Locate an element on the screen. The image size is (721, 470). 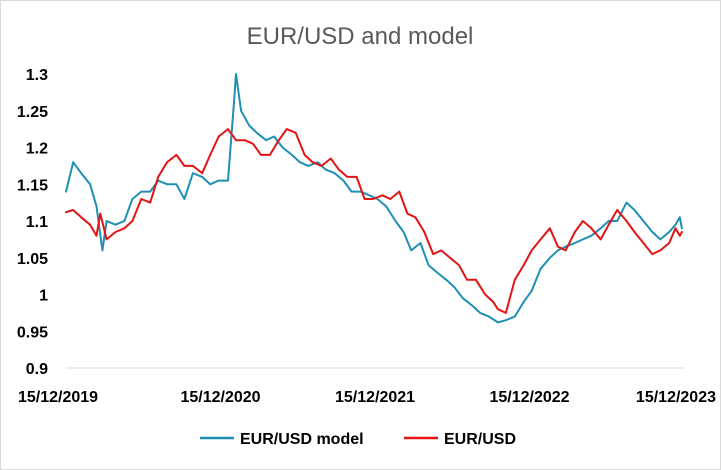
y-tick-label: 1.2 is located at coordinates (37, 149).